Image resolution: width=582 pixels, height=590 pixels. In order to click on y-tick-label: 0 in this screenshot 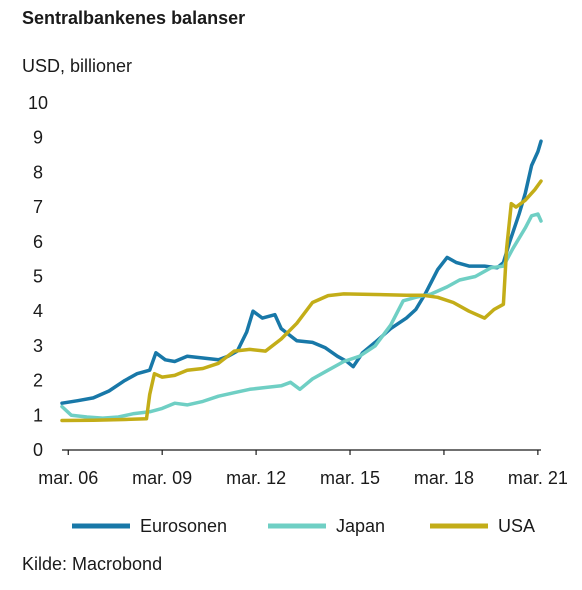, I will do `click(38, 450)`.